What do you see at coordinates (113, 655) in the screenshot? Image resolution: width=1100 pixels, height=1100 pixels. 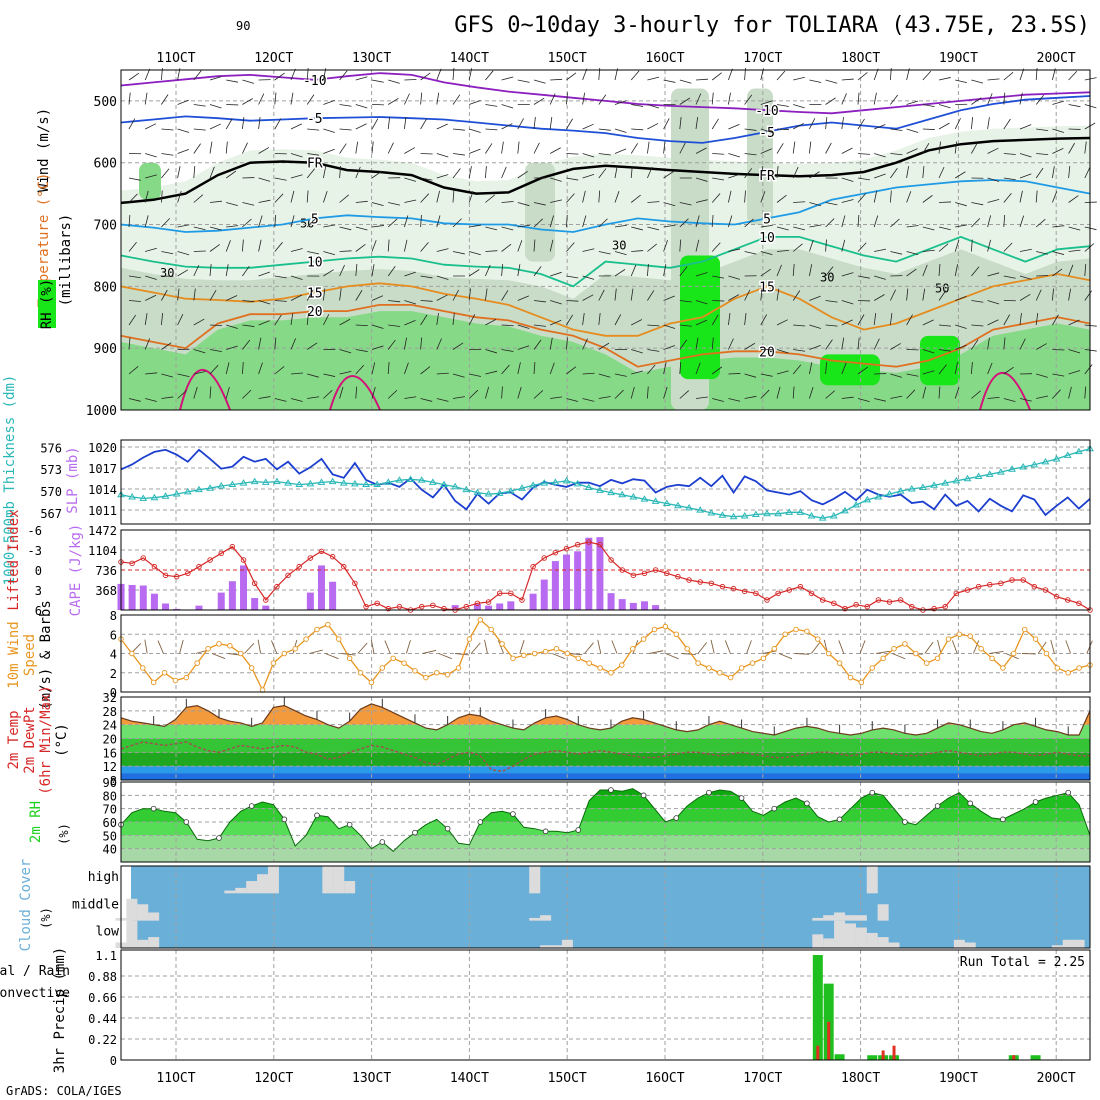 I see `wind-tick: 4` at bounding box center [113, 655].